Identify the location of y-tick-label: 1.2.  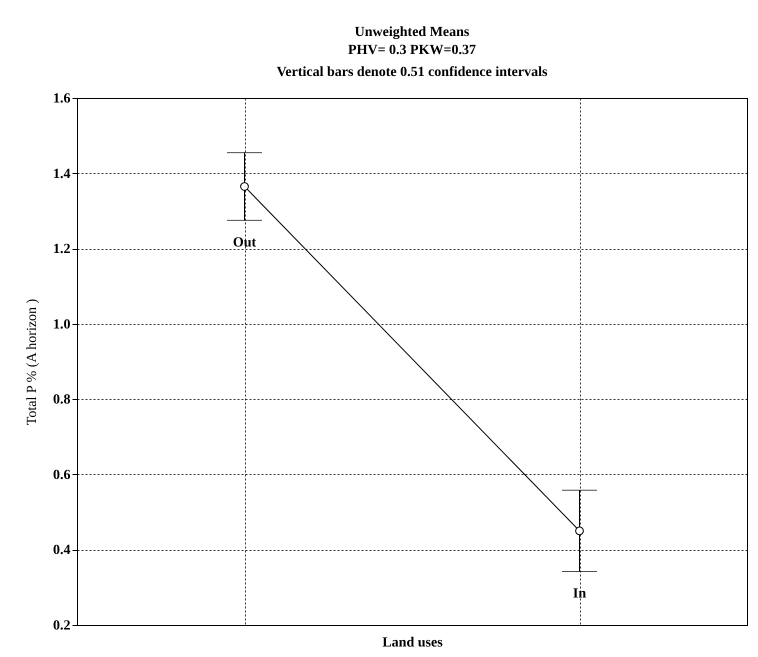
(61, 250).